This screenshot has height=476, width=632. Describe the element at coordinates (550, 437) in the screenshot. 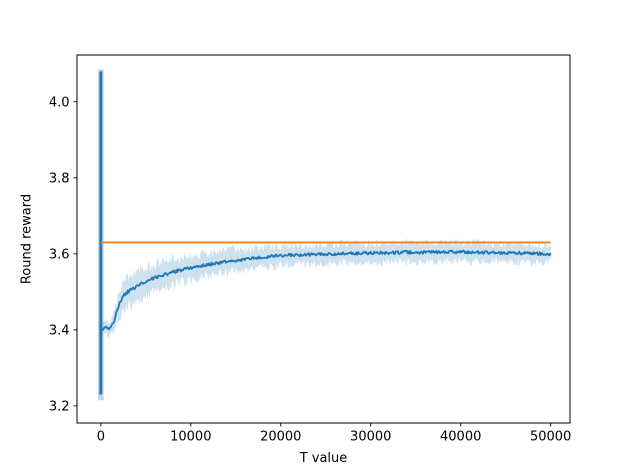

I see `x-tick-label: 50000` at that location.